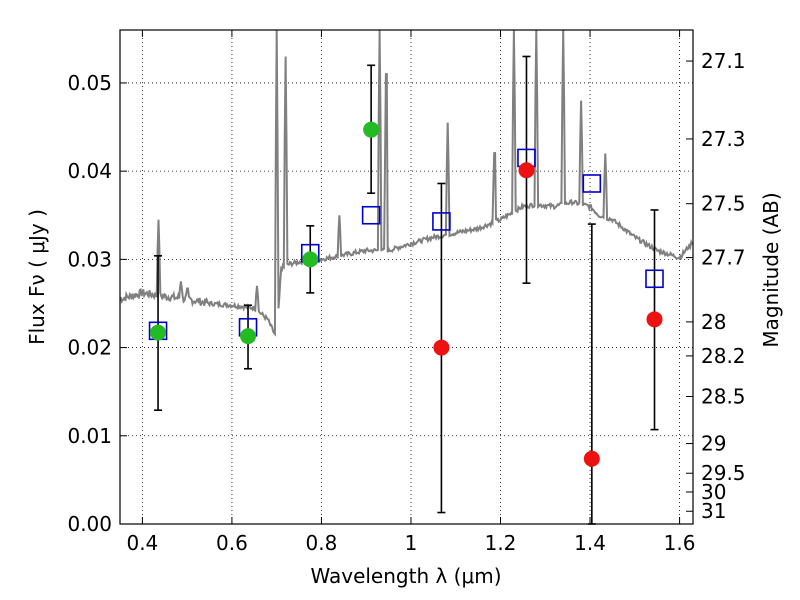 This screenshot has width=800, height=600. What do you see at coordinates (771, 269) in the screenshot?
I see `magnitude-axis-label: Magnitude (AB)` at bounding box center [771, 269].